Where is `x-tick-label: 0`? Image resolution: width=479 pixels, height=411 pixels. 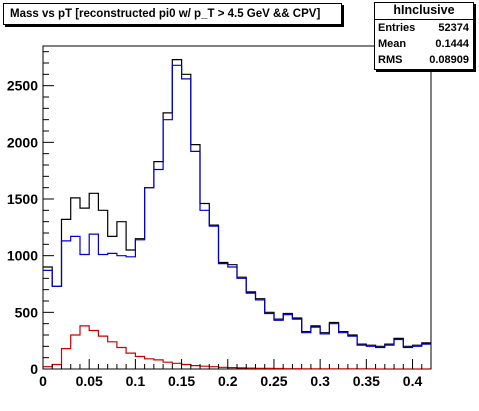 x-tick-label: 0 is located at coordinates (43, 381).